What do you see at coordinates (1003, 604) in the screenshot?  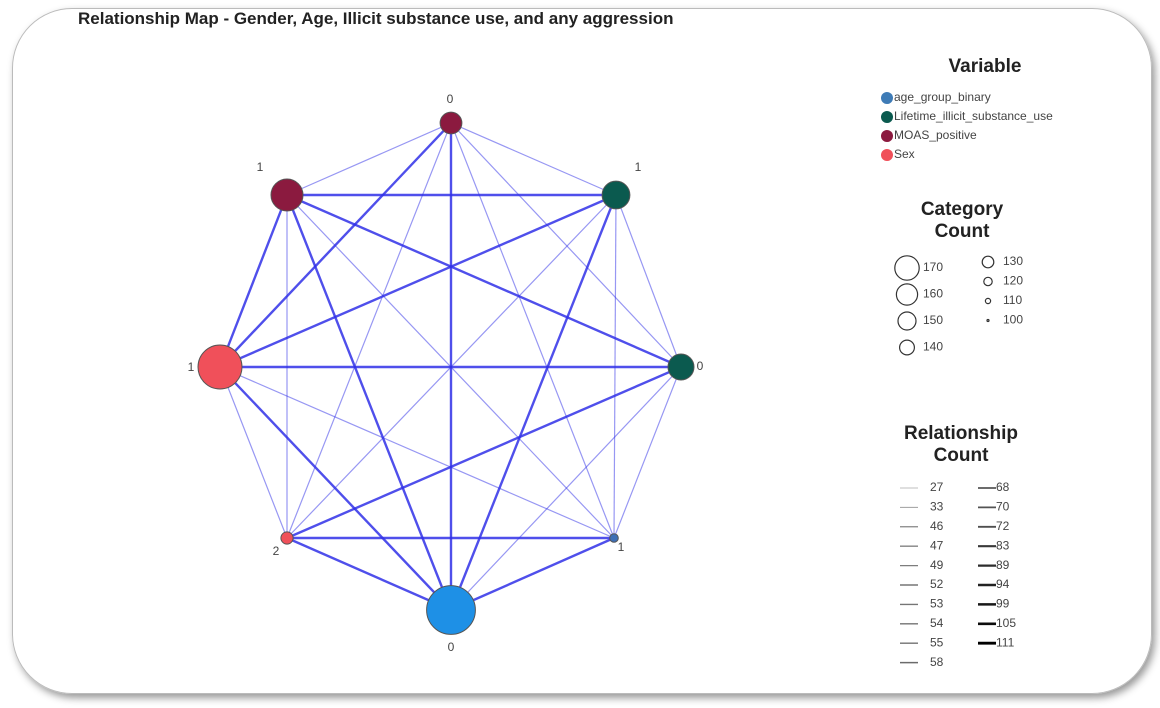 I see `legend-line-label: 99` at bounding box center [1003, 604].